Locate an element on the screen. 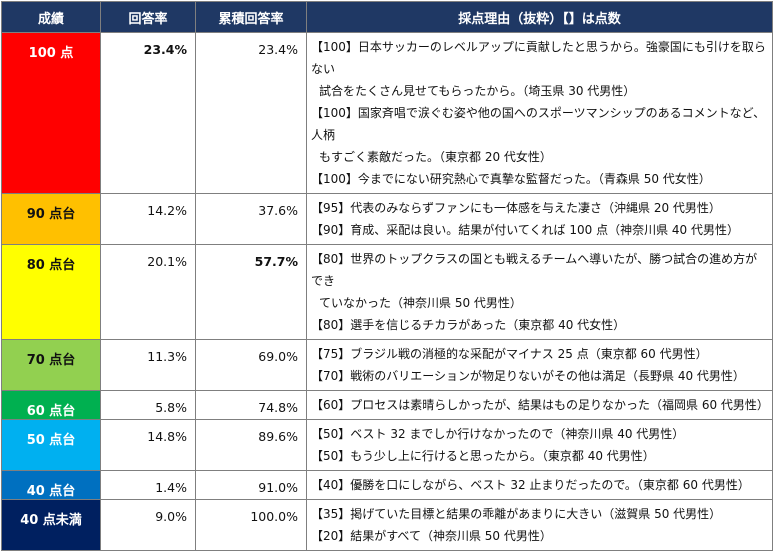 The height and width of the screenshot is (551, 773). rate-cell: 5.8% is located at coordinates (148, 405).